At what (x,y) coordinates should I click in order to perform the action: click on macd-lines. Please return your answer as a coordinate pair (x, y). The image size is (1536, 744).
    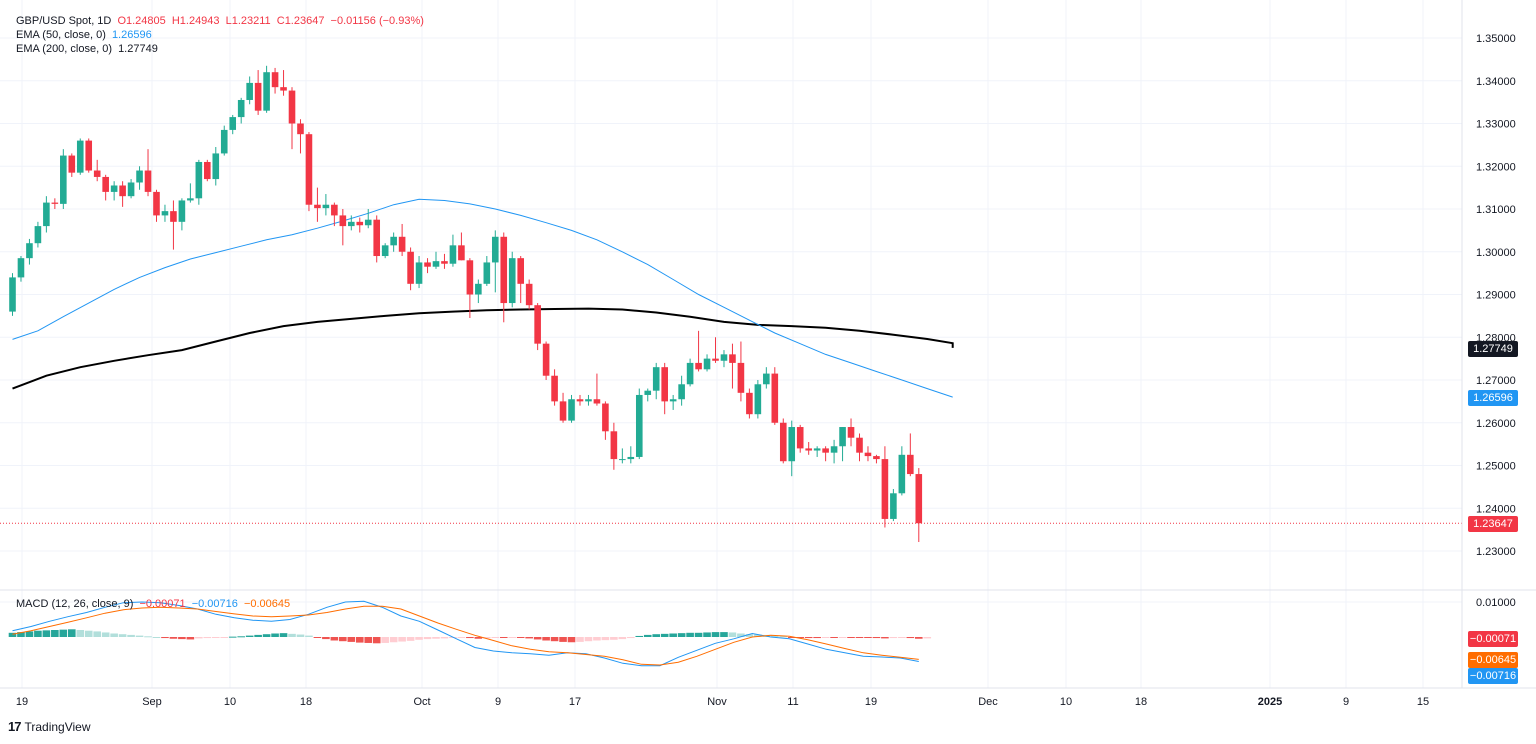
    Looking at the image, I should click on (465, 633).